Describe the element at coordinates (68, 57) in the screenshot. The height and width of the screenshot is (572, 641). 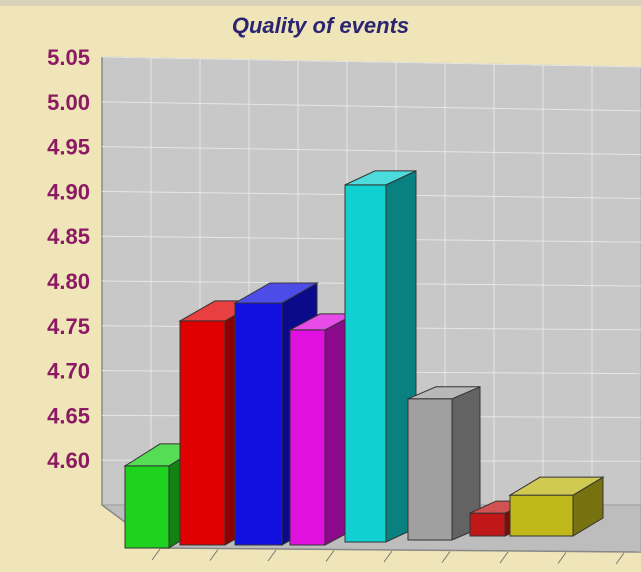
I see `y-tick-label: 5.05` at that location.